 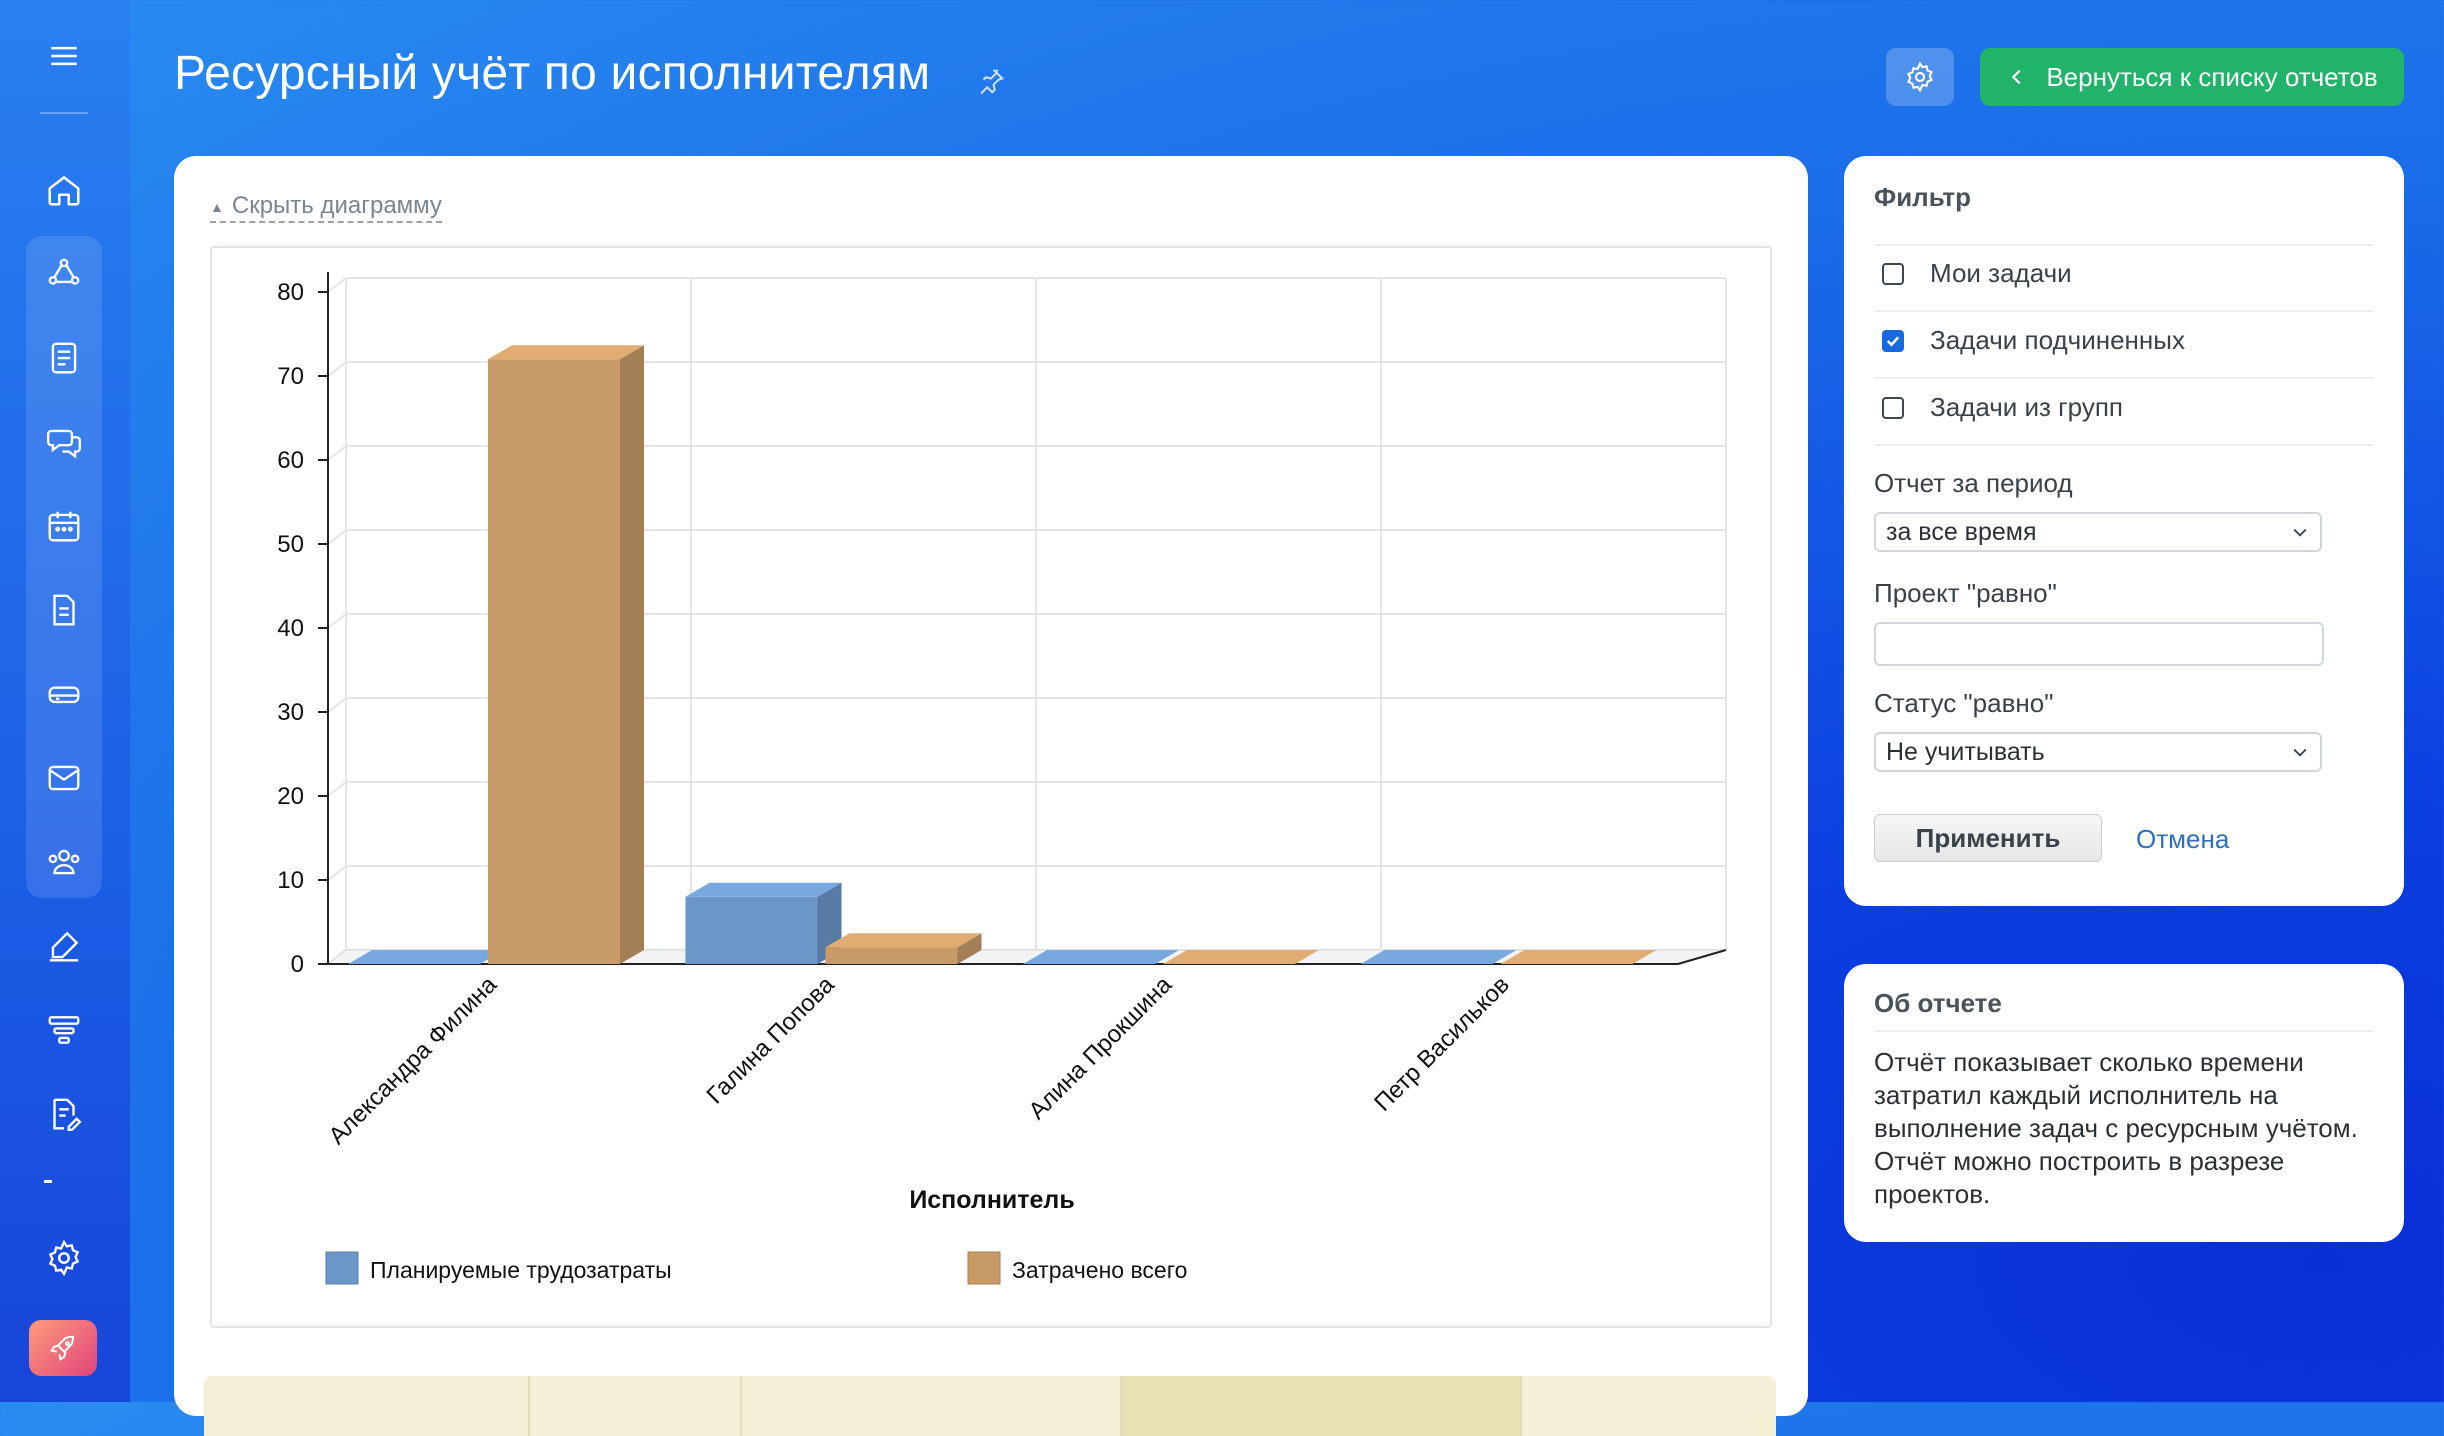 I want to click on checkbox-my-tasks: Мои задачи, so click(x=1977, y=273).